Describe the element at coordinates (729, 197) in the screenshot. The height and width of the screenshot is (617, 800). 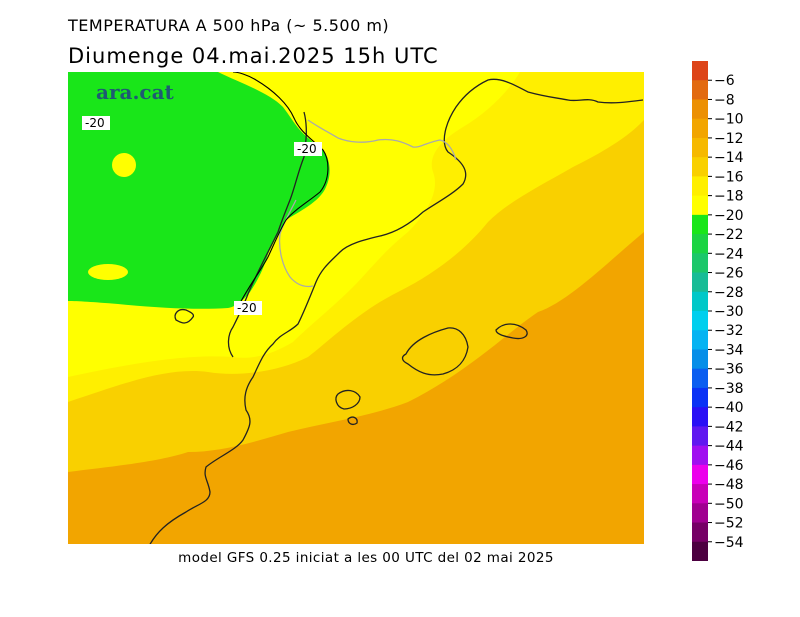
I see `colorbar-label: −18` at that location.